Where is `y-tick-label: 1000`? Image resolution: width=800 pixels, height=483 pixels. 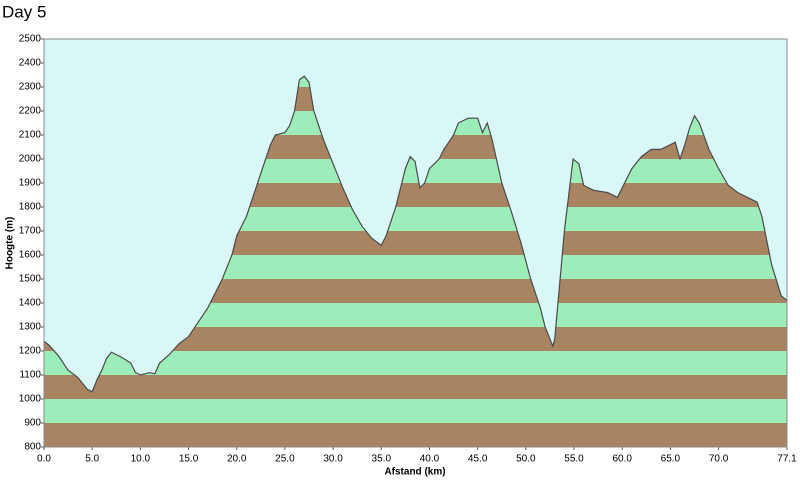 y-tick-label: 1000 is located at coordinates (30, 399).